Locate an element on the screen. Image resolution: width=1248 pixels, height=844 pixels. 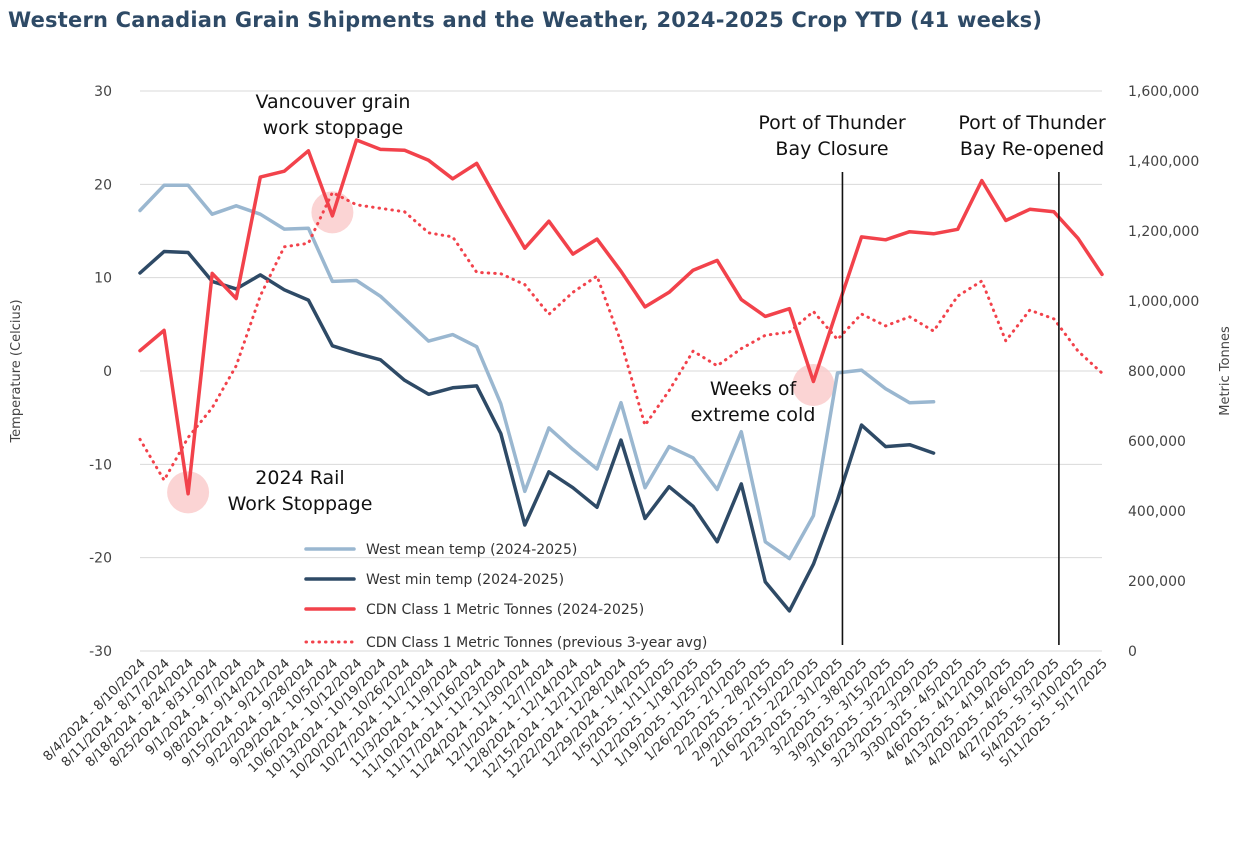
legend-entry: CDN Class 1 Metric Tonnes (2024-2025) is located at coordinates (505, 610).